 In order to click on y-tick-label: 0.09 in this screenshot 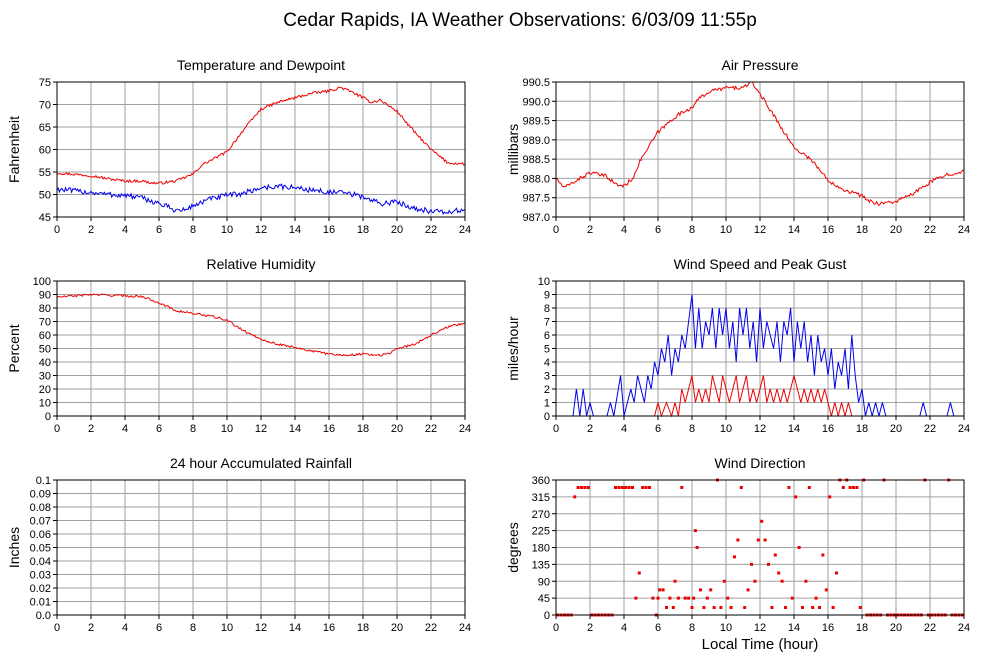, I will do `click(40, 495)`.